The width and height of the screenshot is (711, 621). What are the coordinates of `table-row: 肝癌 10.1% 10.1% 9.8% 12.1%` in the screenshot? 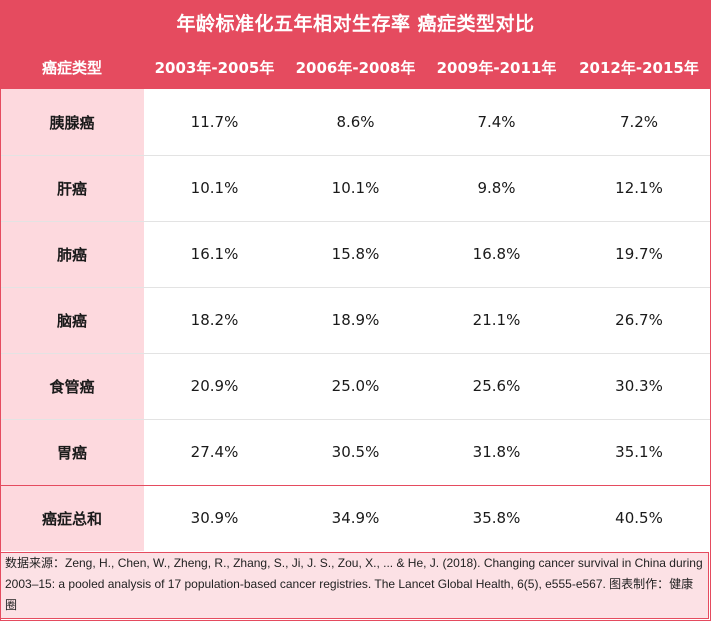 It's located at (355, 188).